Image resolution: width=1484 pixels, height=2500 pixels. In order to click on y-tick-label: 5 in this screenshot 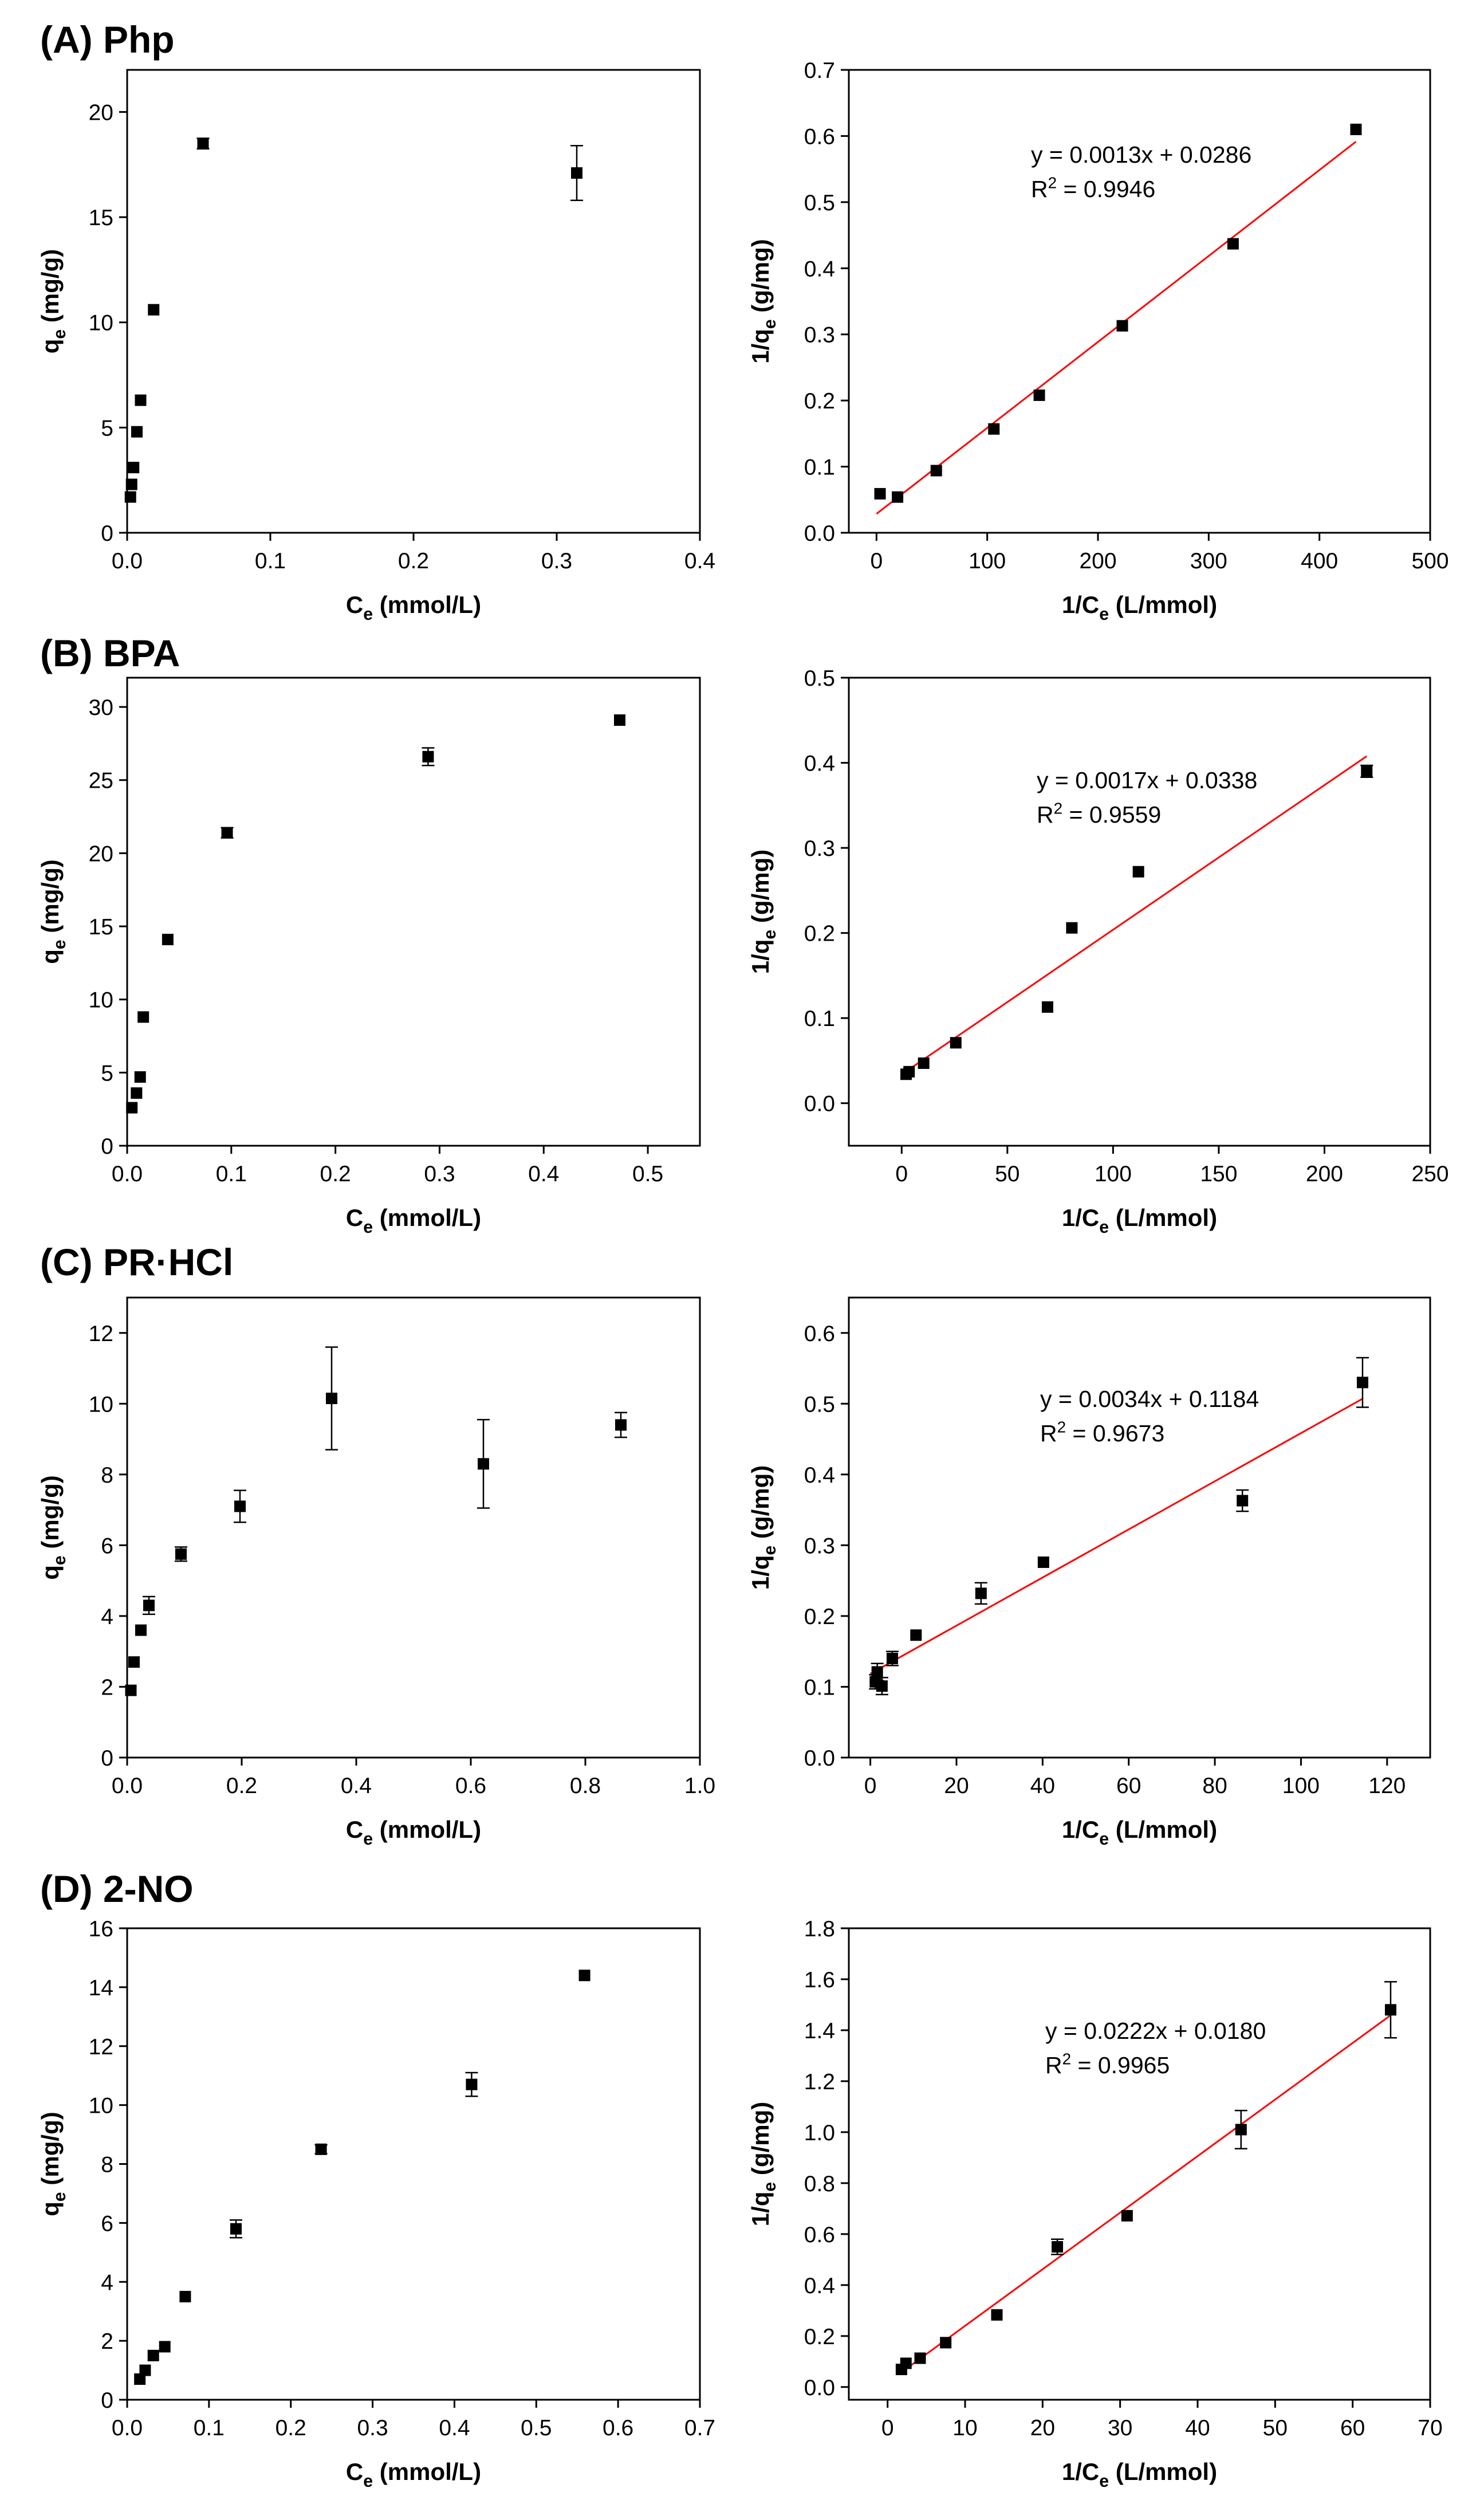, I will do `click(107, 1074)`.